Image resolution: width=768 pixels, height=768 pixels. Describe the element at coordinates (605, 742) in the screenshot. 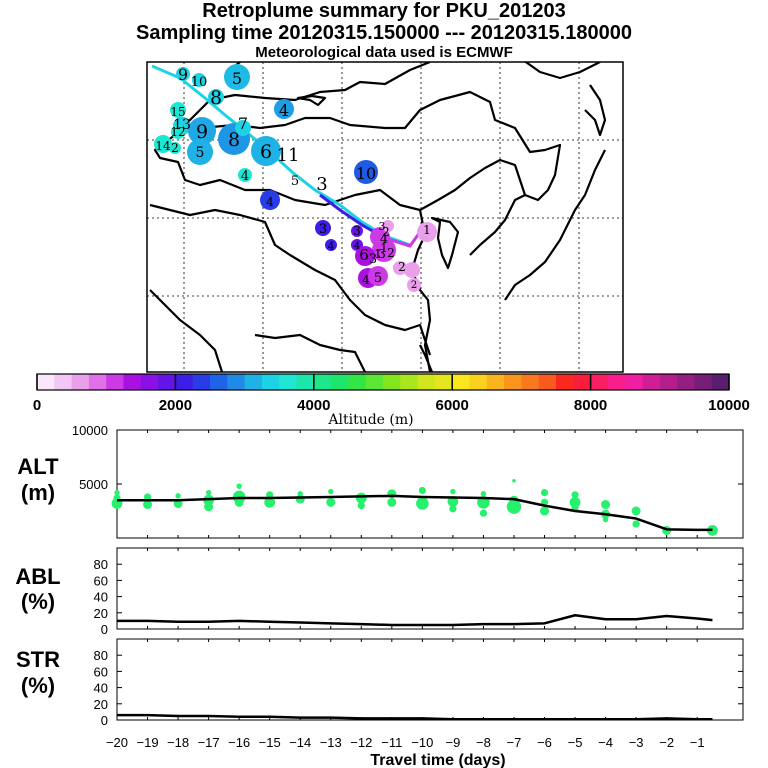

I see `x-tick-label: −4` at that location.